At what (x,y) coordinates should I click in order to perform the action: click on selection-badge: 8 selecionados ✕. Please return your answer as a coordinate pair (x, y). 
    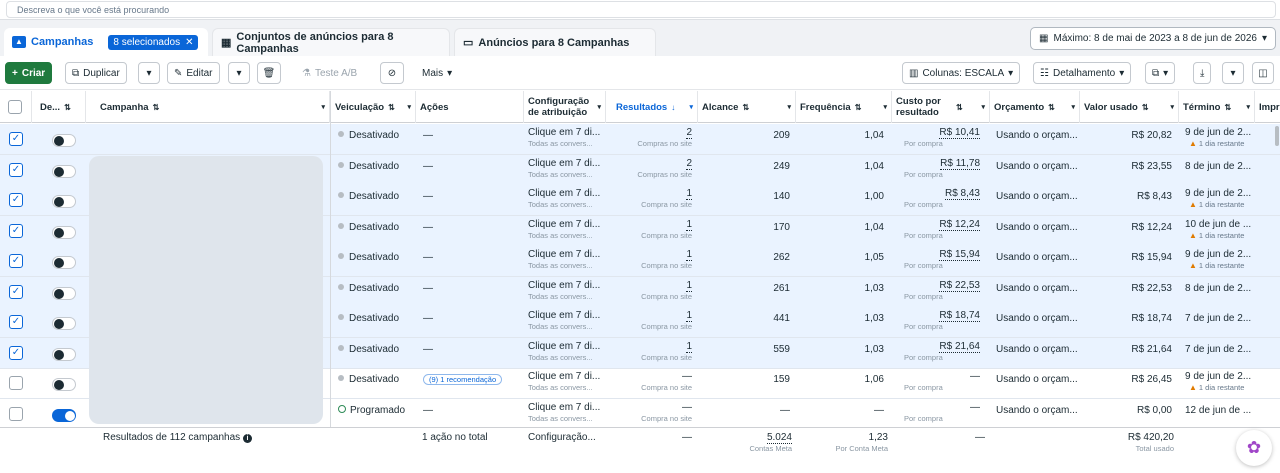
    Looking at the image, I should click on (153, 42).